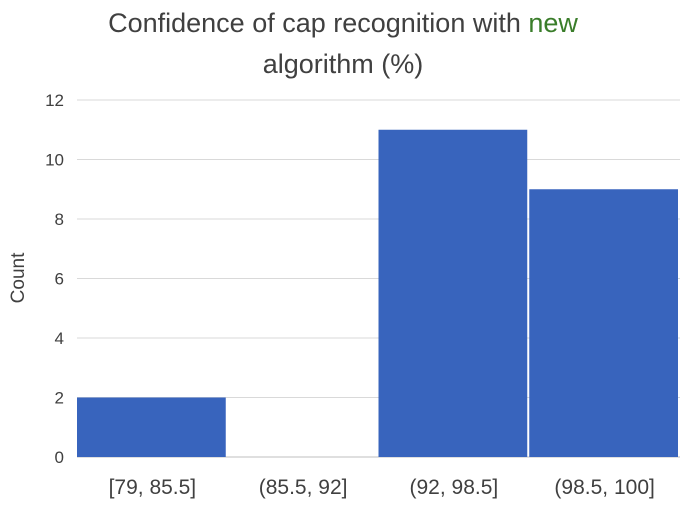 The image size is (690, 505). I want to click on y-tick-label: 2, so click(59, 398).